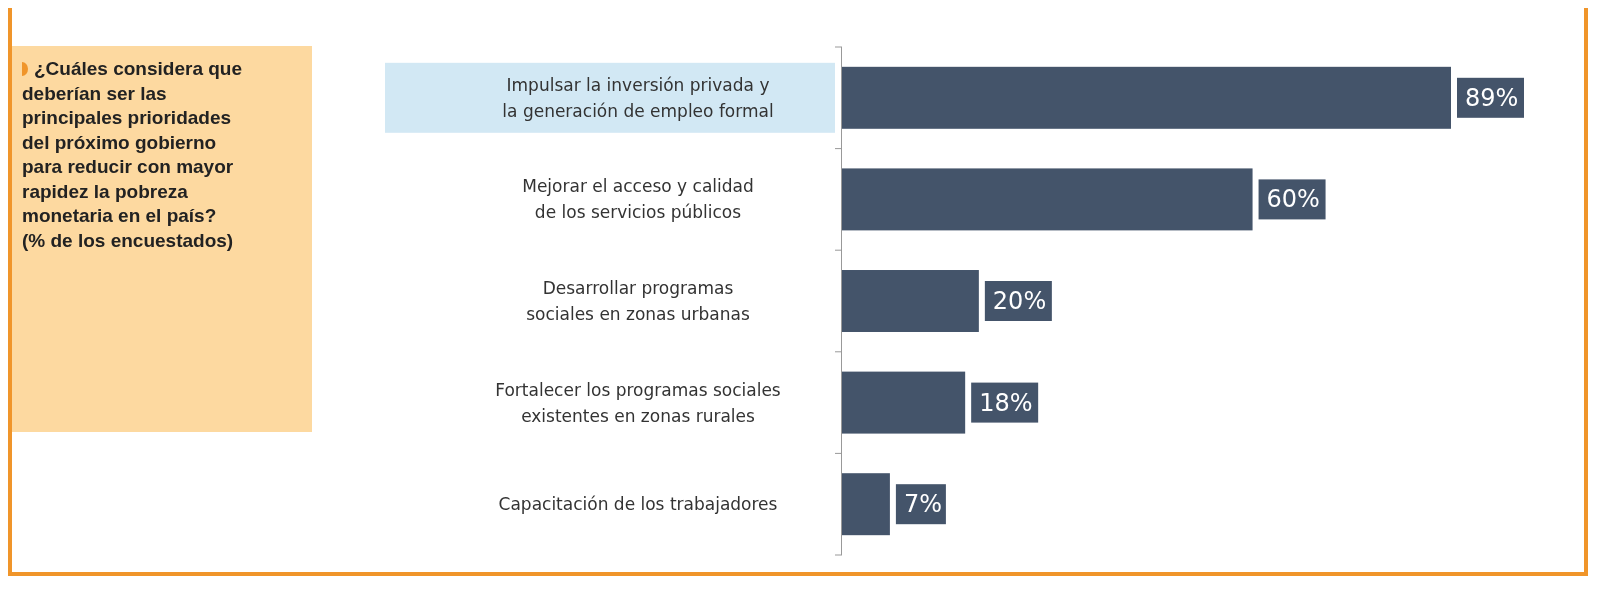 The image size is (1600, 590). What do you see at coordinates (638, 97) in the screenshot?
I see `y-tick-label: Impulsar la inversión privada y la generación de empleo formal` at bounding box center [638, 97].